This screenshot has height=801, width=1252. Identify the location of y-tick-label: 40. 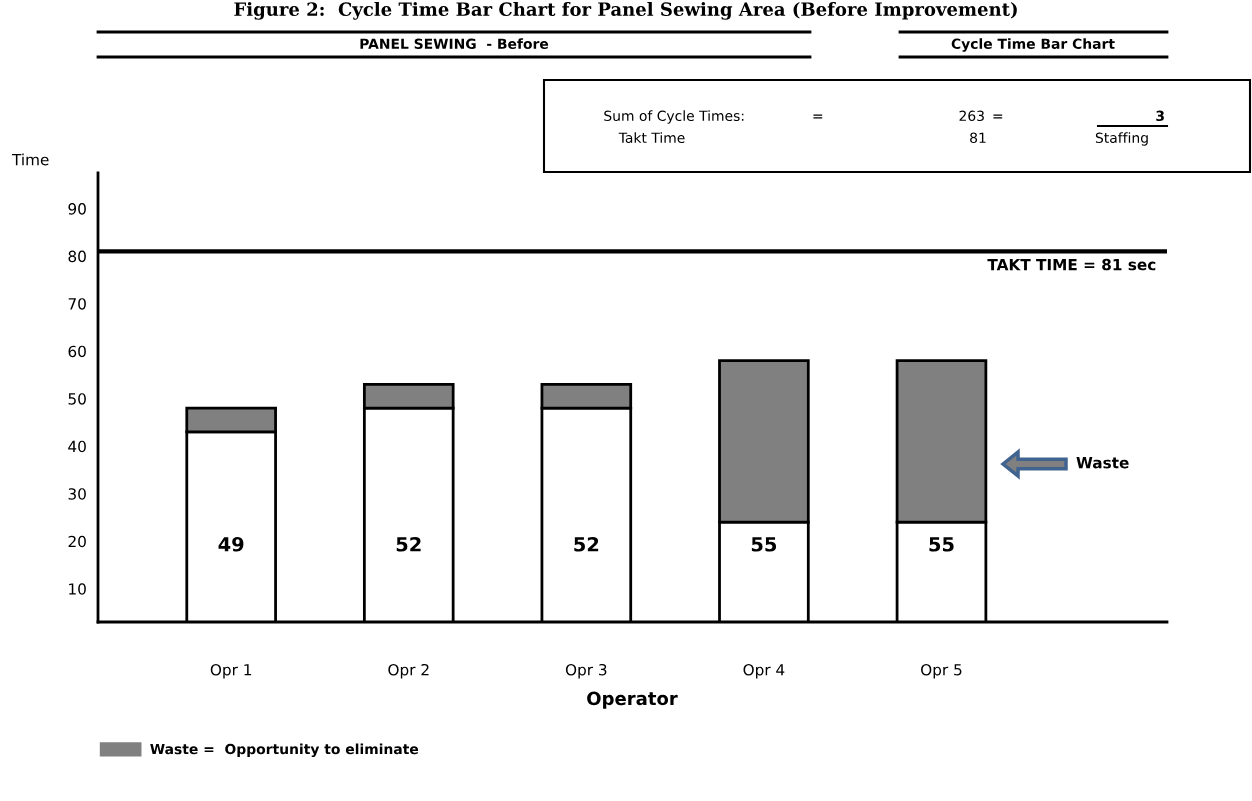
(77, 446).